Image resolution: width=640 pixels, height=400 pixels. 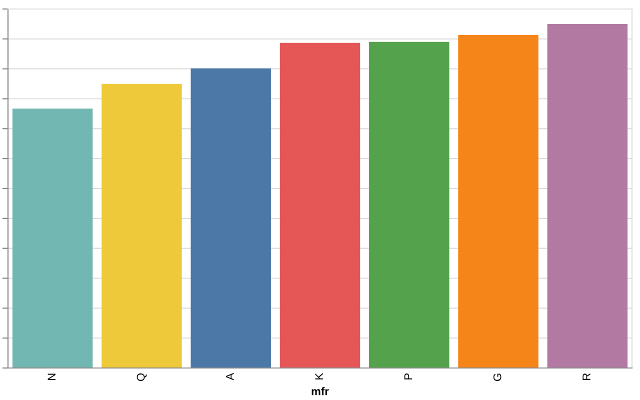 I want to click on x-tick-label: N, so click(x=52, y=377).